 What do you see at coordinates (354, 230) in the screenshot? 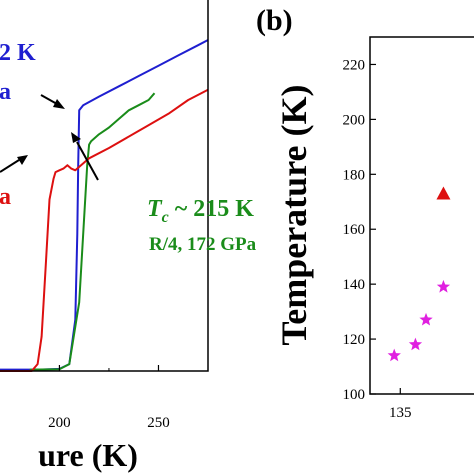
I see `panel-b-y-tick-label: 160` at bounding box center [354, 230].